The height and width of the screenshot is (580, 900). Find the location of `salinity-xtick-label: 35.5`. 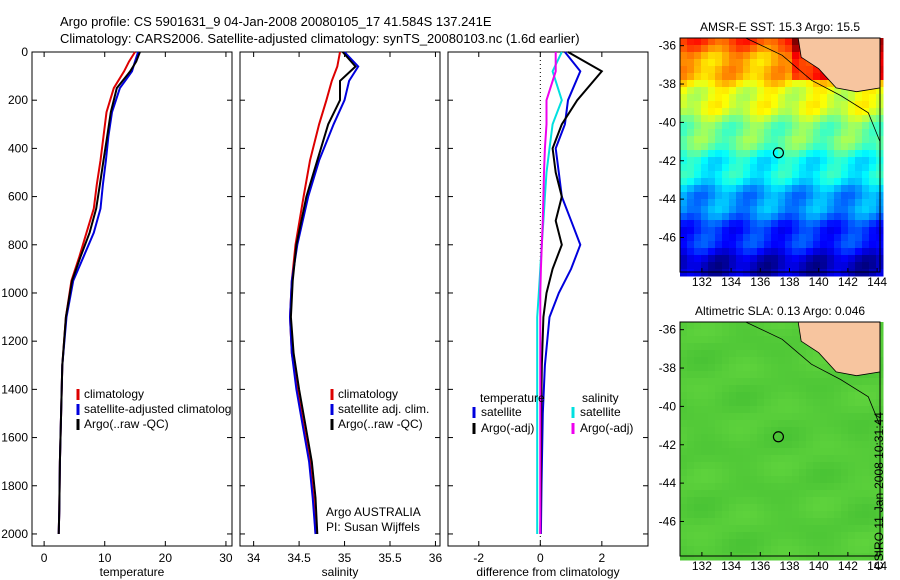

salinity-xtick-label: 35.5 is located at coordinates (390, 558).